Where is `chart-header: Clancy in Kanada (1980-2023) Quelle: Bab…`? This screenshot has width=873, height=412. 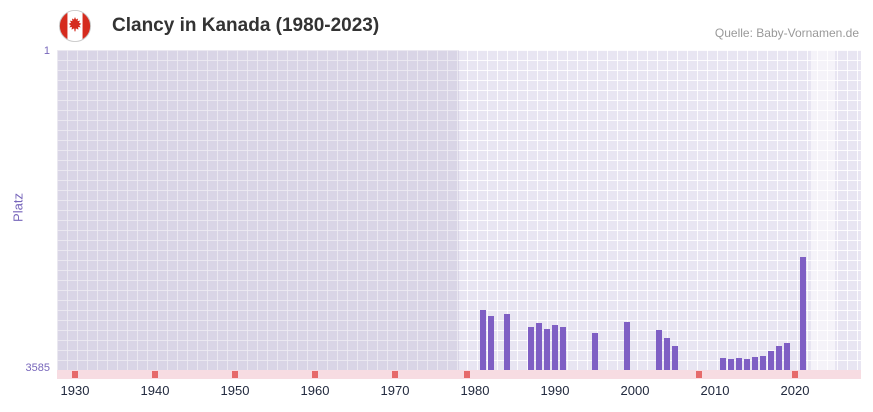 chart-header: Clancy in Kanada (1980-2023) Quelle: Bab… is located at coordinates (436, 24).